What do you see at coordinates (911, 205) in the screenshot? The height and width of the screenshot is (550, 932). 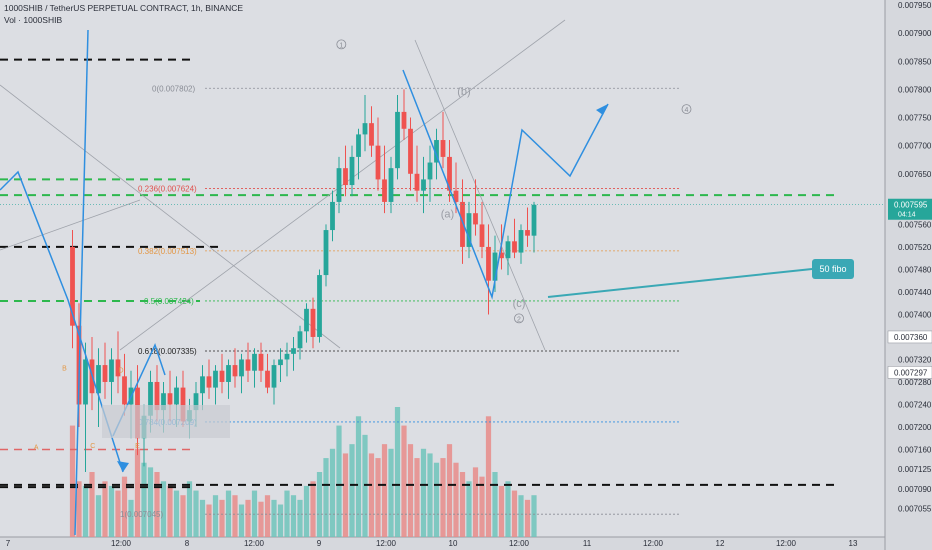 I see `current-price-value: 0.007595` at bounding box center [911, 205].